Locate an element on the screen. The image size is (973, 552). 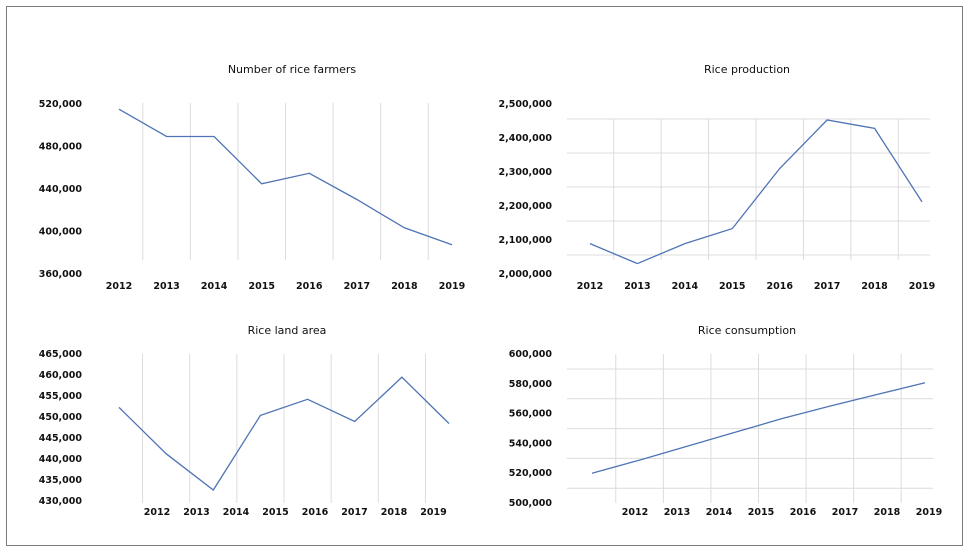
y-tick-label: 2,500,000 is located at coordinates (526, 104).